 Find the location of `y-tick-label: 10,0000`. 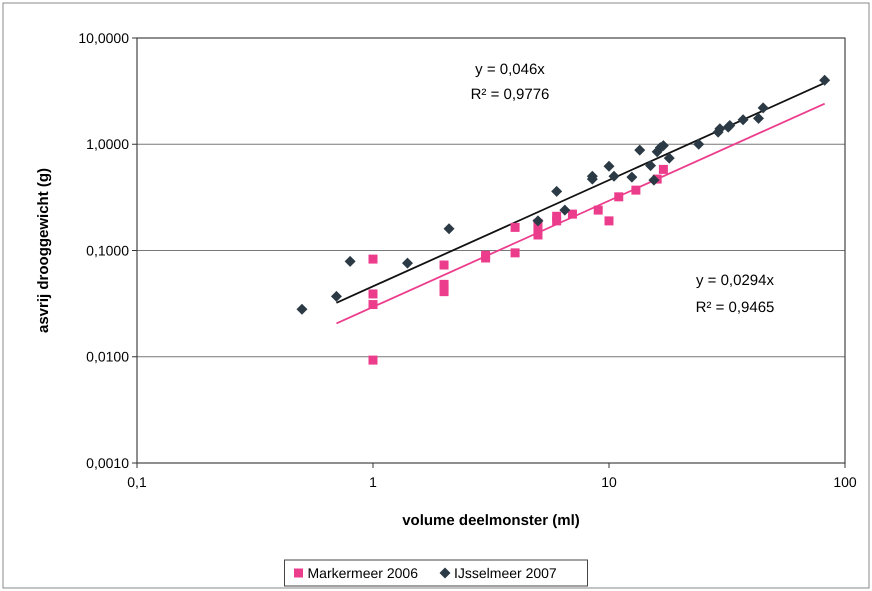

y-tick-label: 10,0000 is located at coordinates (104, 38).